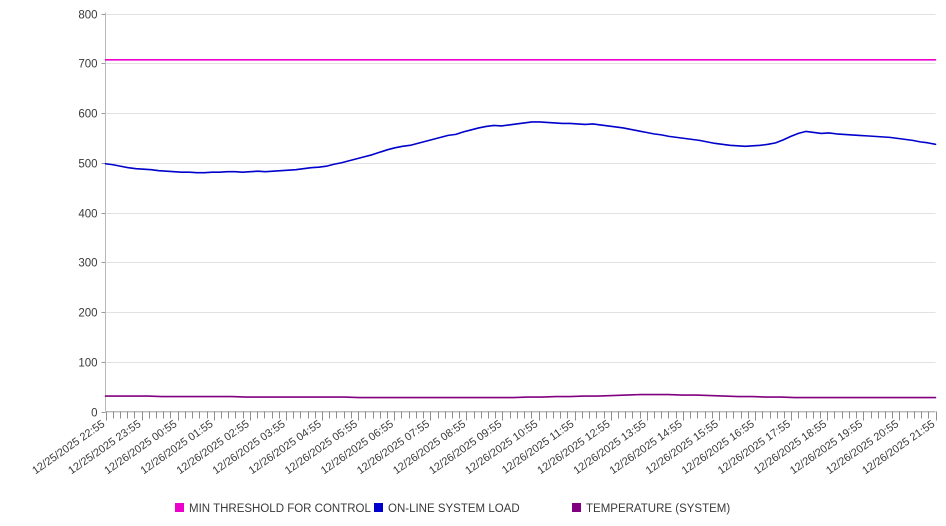  Describe the element at coordinates (87, 264) in the screenshot. I see `y-tick-label: 300` at that location.